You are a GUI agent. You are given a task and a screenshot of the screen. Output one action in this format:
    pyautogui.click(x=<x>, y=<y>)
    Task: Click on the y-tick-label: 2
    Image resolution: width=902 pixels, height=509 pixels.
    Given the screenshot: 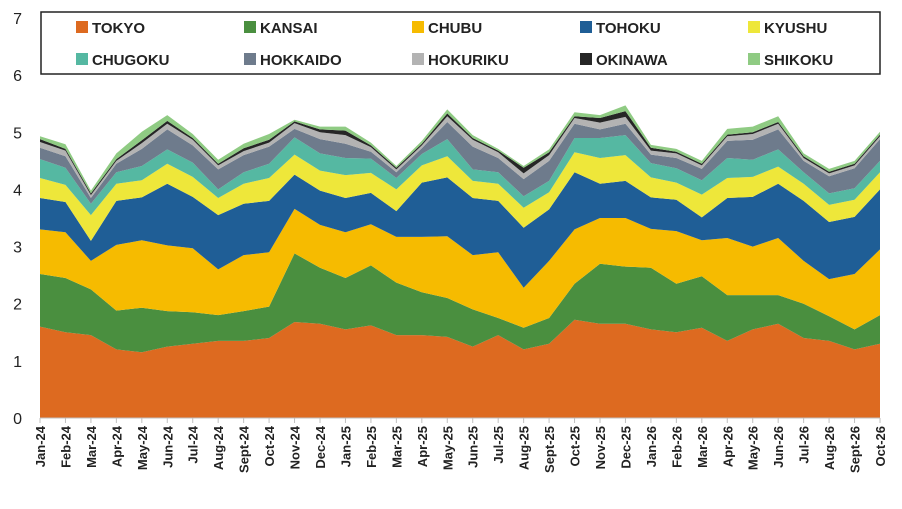 What is the action you would take?
    pyautogui.click(x=17, y=305)
    